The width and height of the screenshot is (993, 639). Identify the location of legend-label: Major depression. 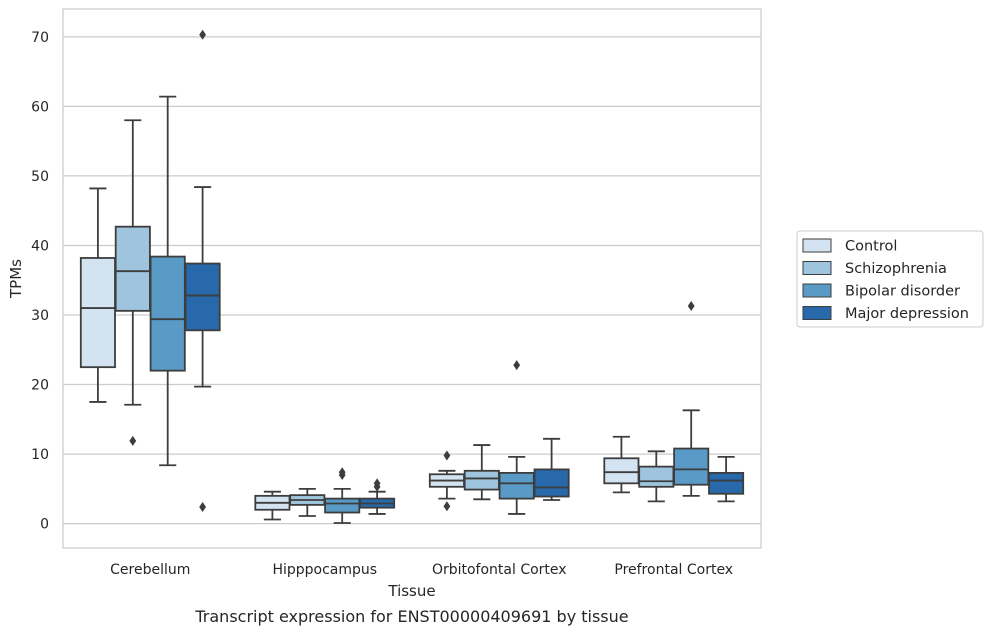
(907, 314).